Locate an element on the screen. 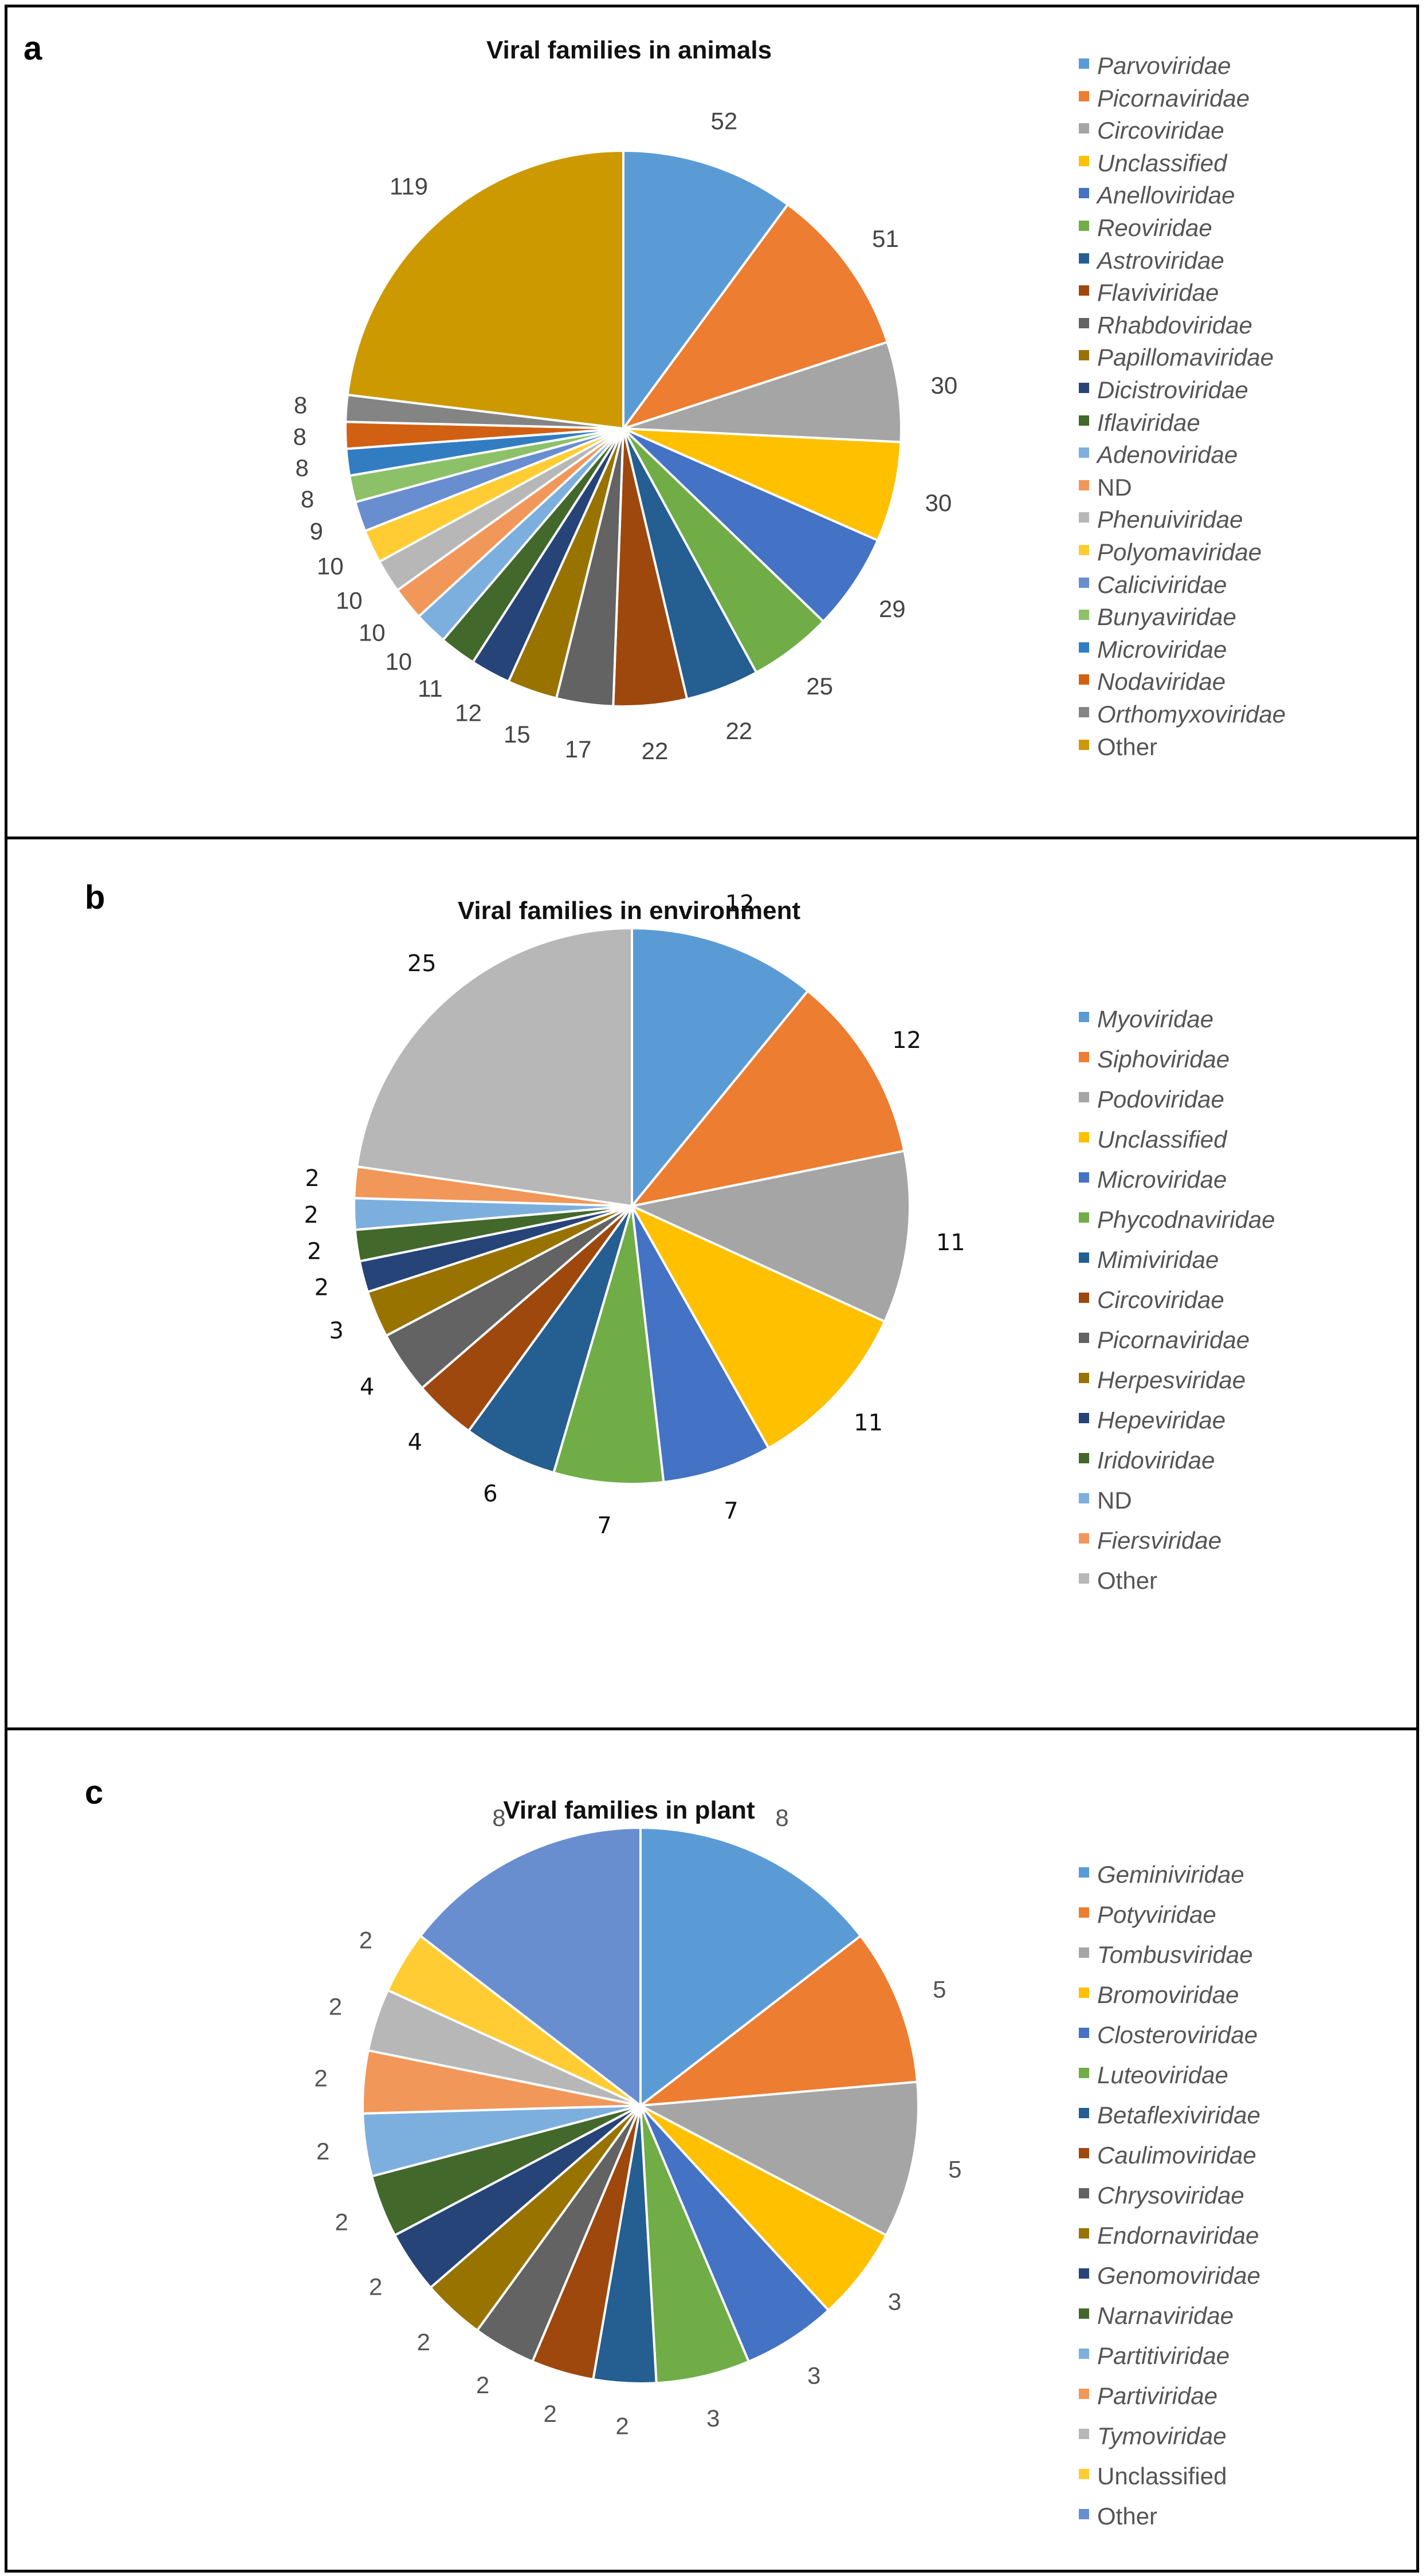 This screenshot has height=2576, width=1426. legend-item-potyviridae: Potyviridae is located at coordinates (1147, 1914).